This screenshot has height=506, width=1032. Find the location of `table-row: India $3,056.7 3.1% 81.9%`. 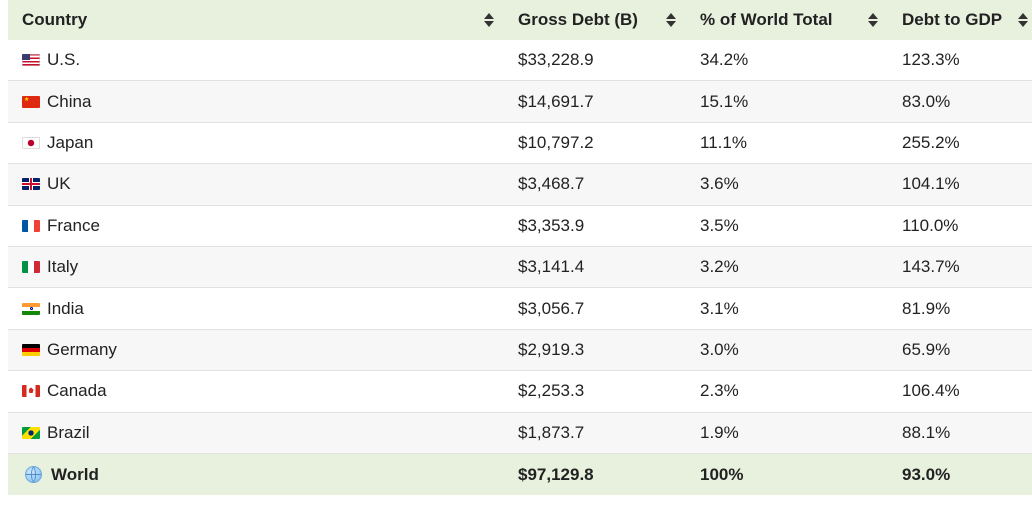

table-row: India $3,056.7 3.1% 81.9% is located at coordinates (520, 309).